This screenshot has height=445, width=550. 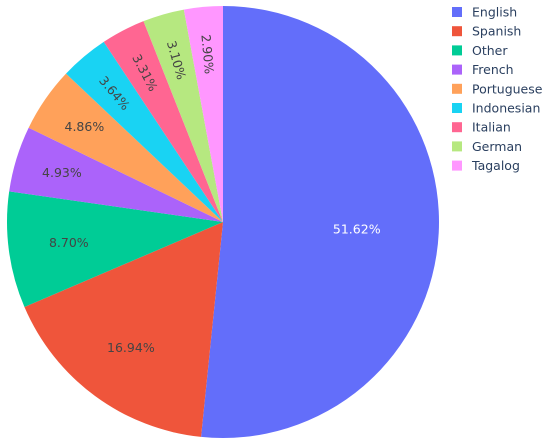 What do you see at coordinates (457, 31) in the screenshot?
I see `legend-swatch-spanish` at bounding box center [457, 31].